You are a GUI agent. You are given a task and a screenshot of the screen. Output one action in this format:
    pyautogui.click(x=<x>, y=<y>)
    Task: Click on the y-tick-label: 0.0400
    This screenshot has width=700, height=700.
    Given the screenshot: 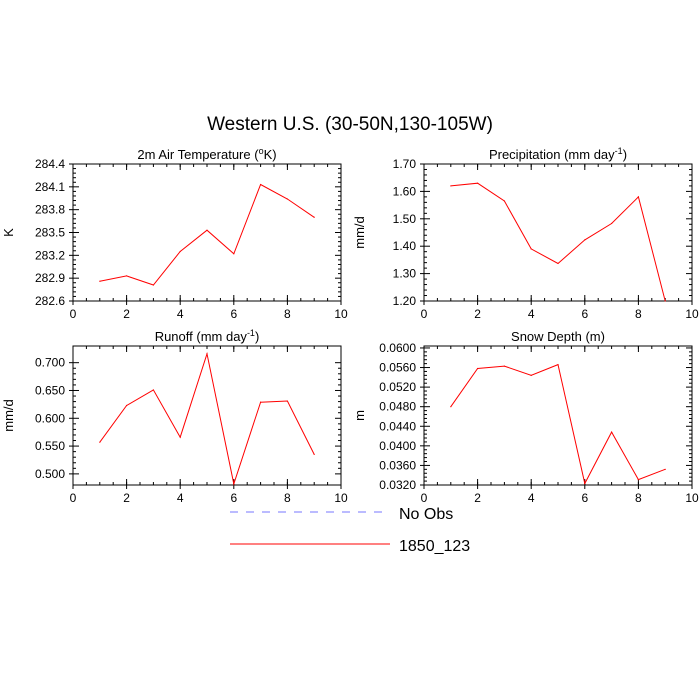 What is the action you would take?
    pyautogui.click(x=397, y=446)
    